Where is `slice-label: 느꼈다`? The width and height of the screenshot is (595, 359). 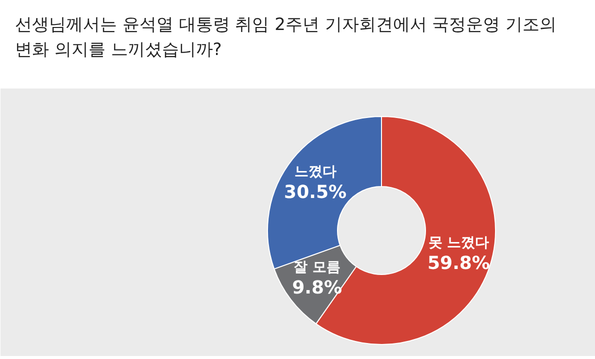
slice-label: 느꼈다 is located at coordinates (315, 172).